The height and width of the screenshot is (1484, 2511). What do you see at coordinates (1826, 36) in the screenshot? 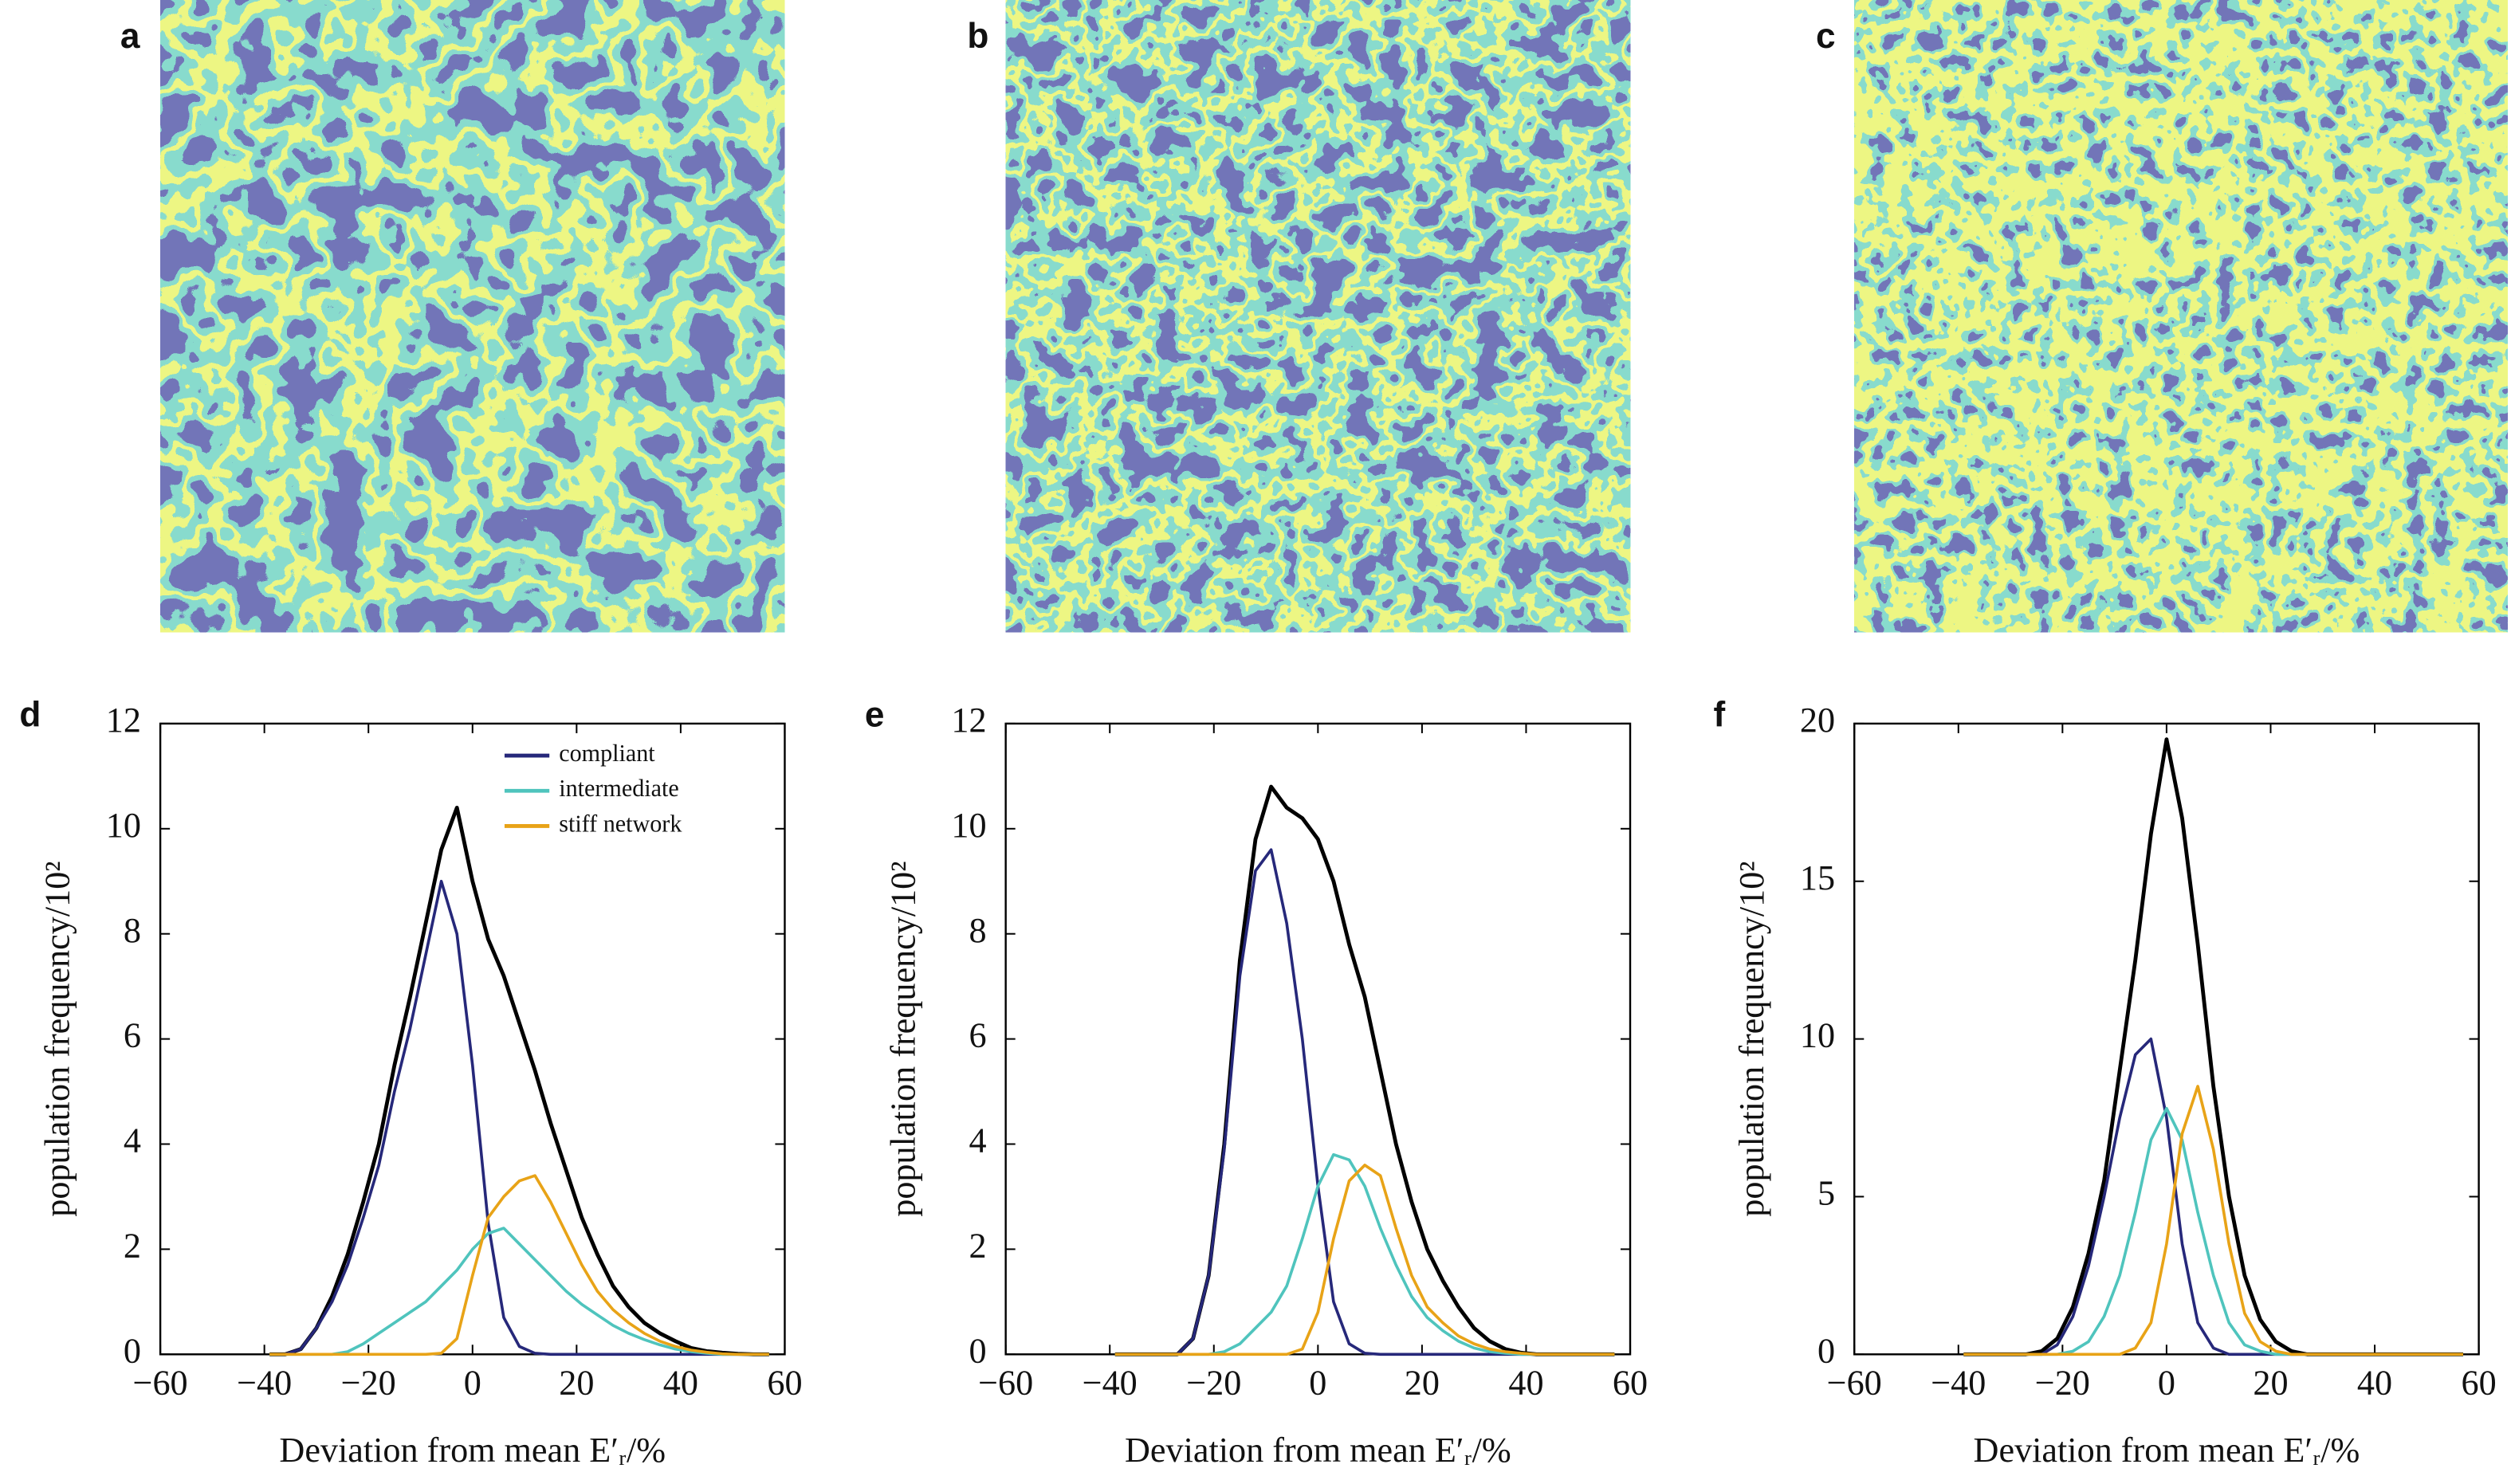
I see `panel-label: c` at bounding box center [1826, 36].